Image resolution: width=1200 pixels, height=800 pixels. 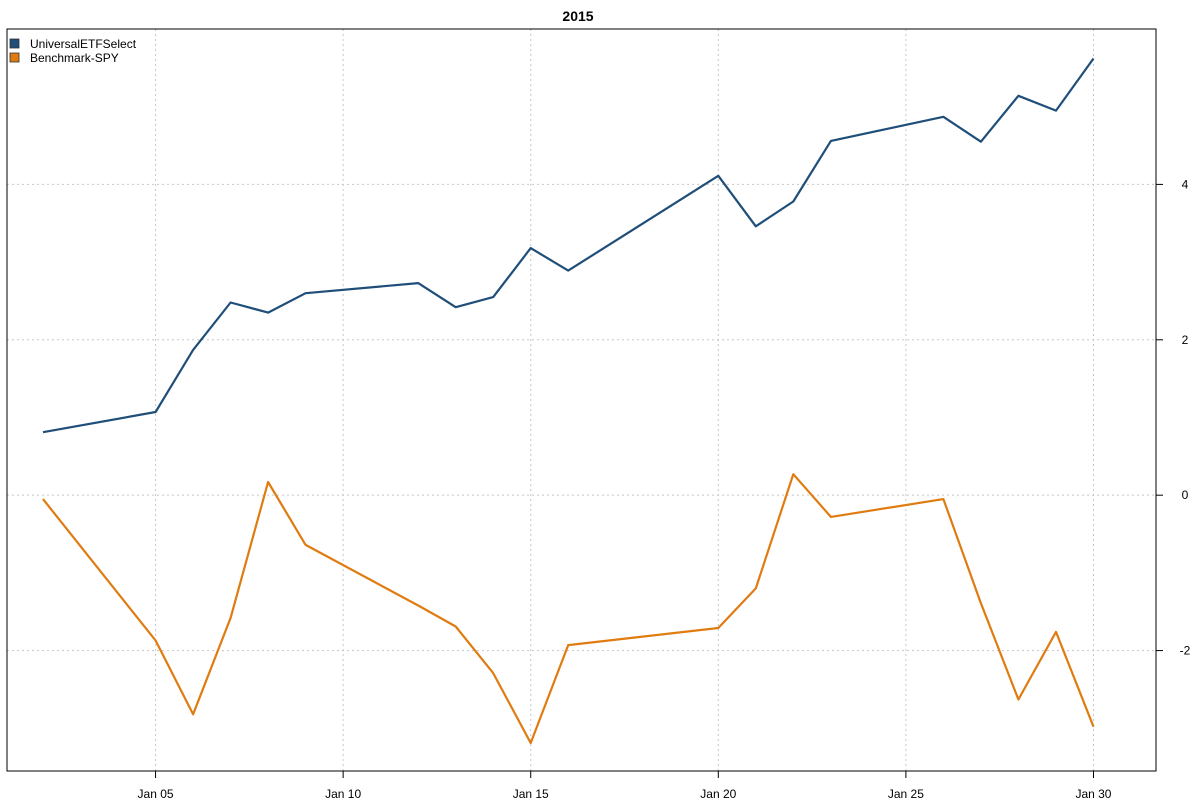 I want to click on x-tick-label: Jan 30, so click(x=1093, y=793).